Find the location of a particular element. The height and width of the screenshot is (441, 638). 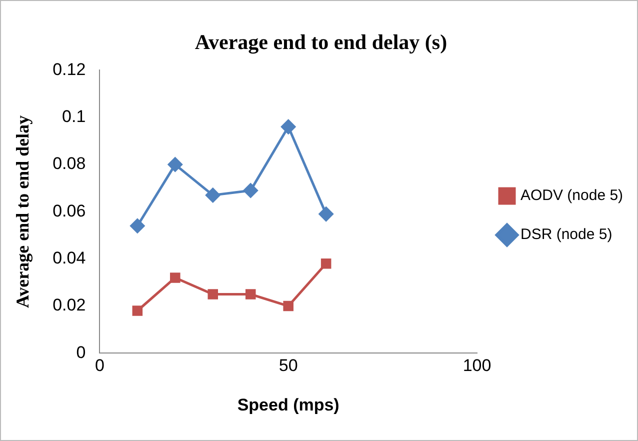

y-tick-label: 0 is located at coordinates (81, 352).